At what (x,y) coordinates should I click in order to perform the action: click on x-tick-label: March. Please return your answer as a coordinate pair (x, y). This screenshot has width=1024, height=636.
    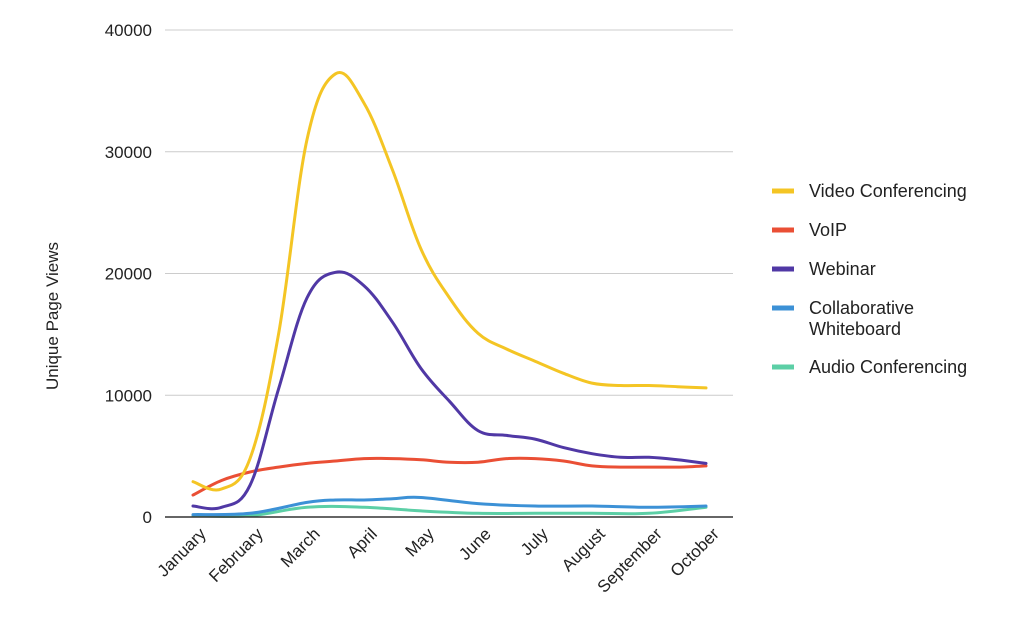
    Looking at the image, I should click on (300, 547).